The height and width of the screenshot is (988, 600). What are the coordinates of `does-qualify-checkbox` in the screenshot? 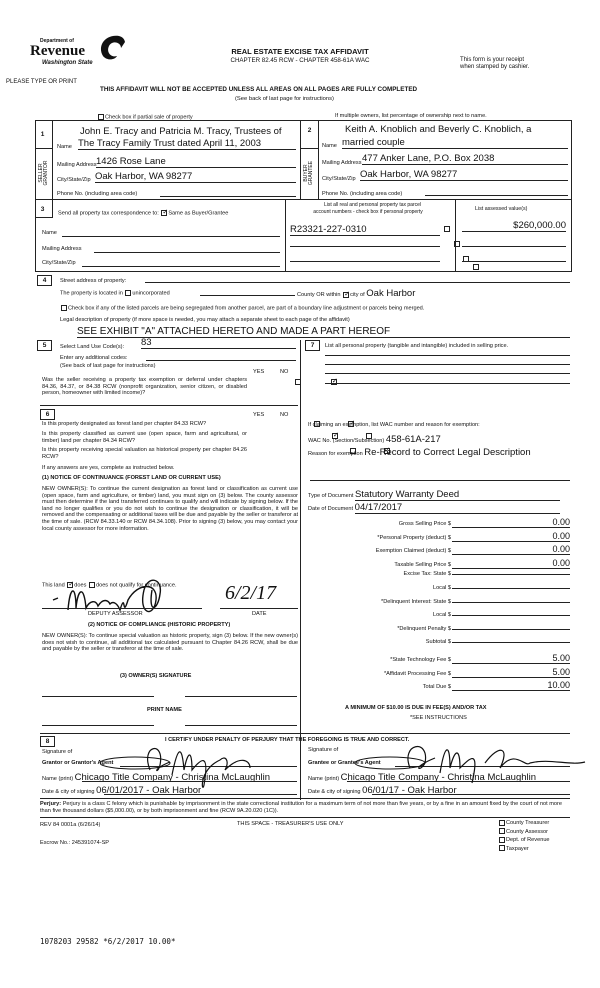 It's located at (70, 584).